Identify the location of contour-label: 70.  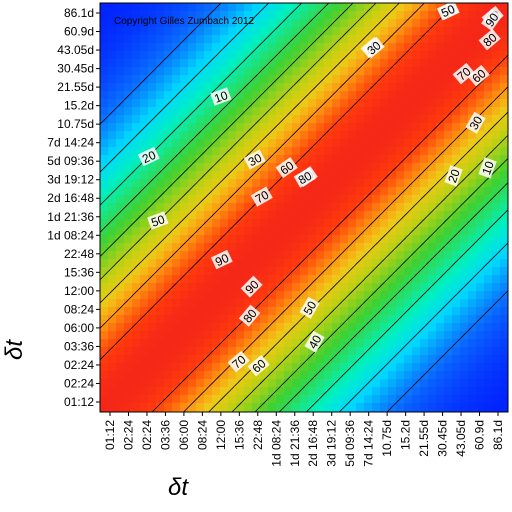
(238, 361).